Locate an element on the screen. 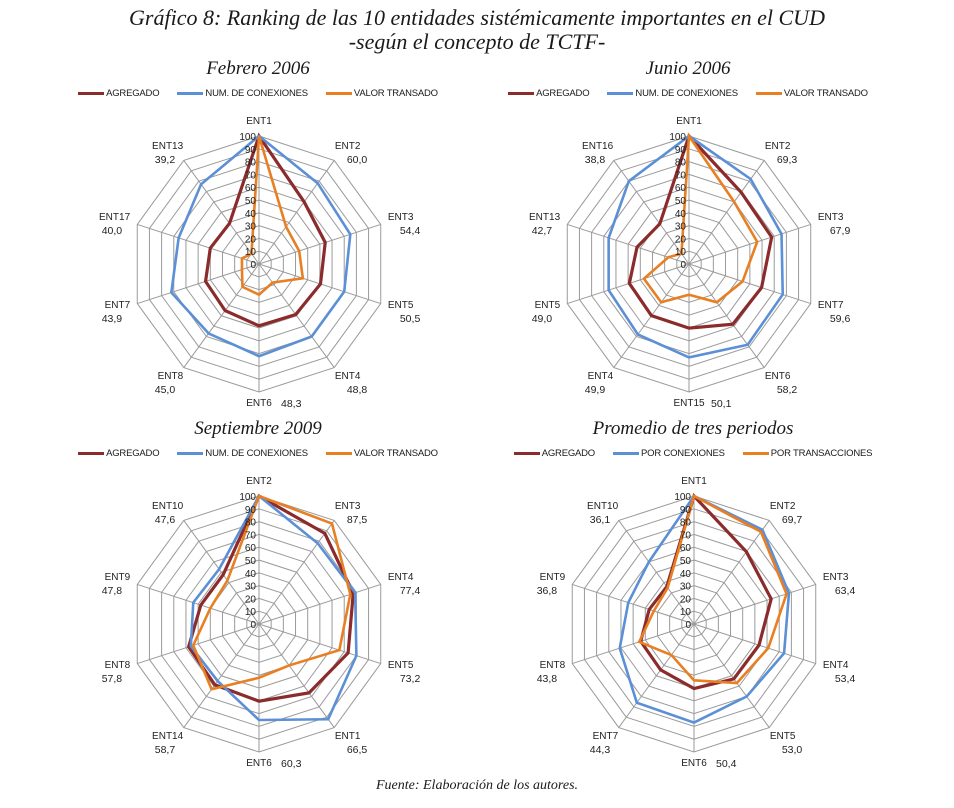 This screenshot has width=954, height=808. legend-label: NUM. DE CONEXIONES is located at coordinates (256, 93).